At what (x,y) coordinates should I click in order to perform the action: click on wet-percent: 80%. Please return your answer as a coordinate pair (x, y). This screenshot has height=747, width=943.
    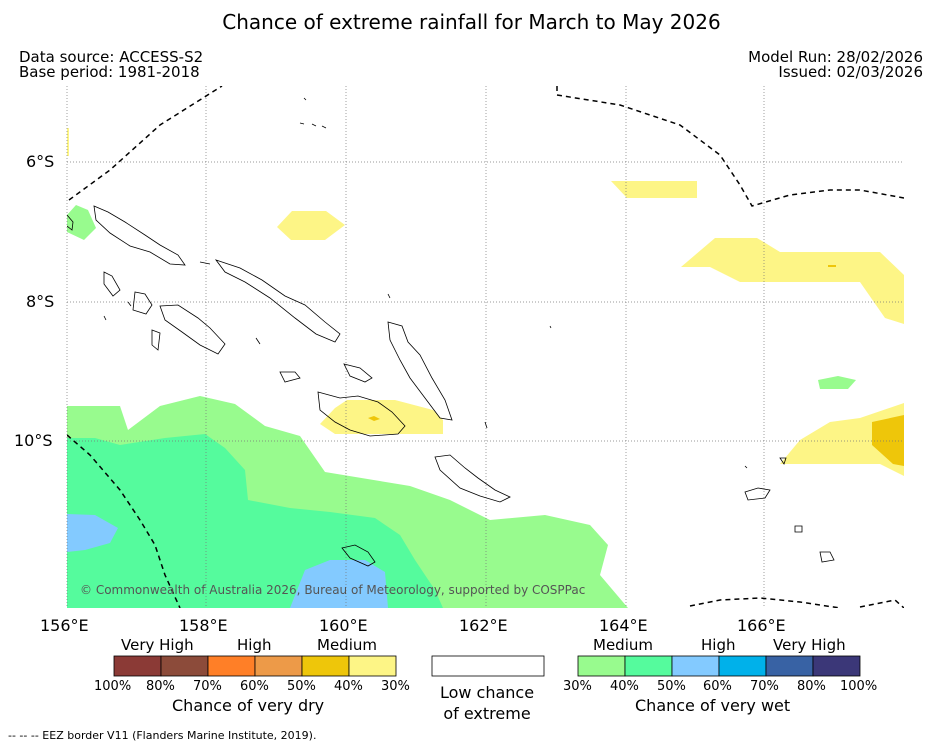
    Looking at the image, I should click on (811, 686).